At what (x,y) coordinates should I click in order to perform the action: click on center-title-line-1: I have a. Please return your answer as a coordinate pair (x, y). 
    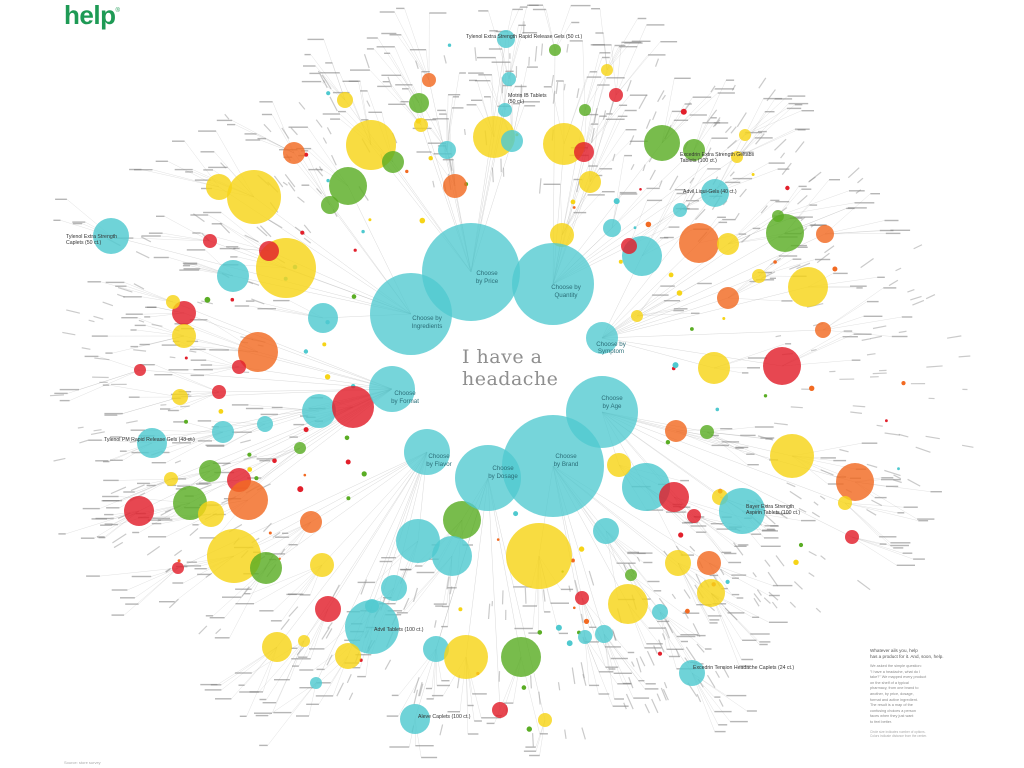
    Looking at the image, I should click on (502, 357).